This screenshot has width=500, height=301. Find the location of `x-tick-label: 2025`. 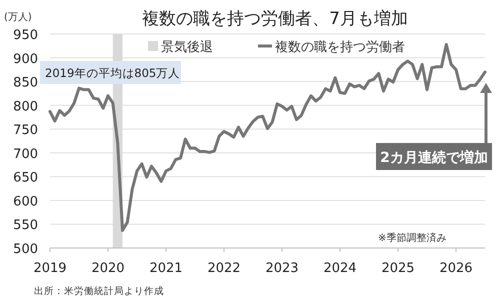

x-tick-label: 2025 is located at coordinates (398, 268).